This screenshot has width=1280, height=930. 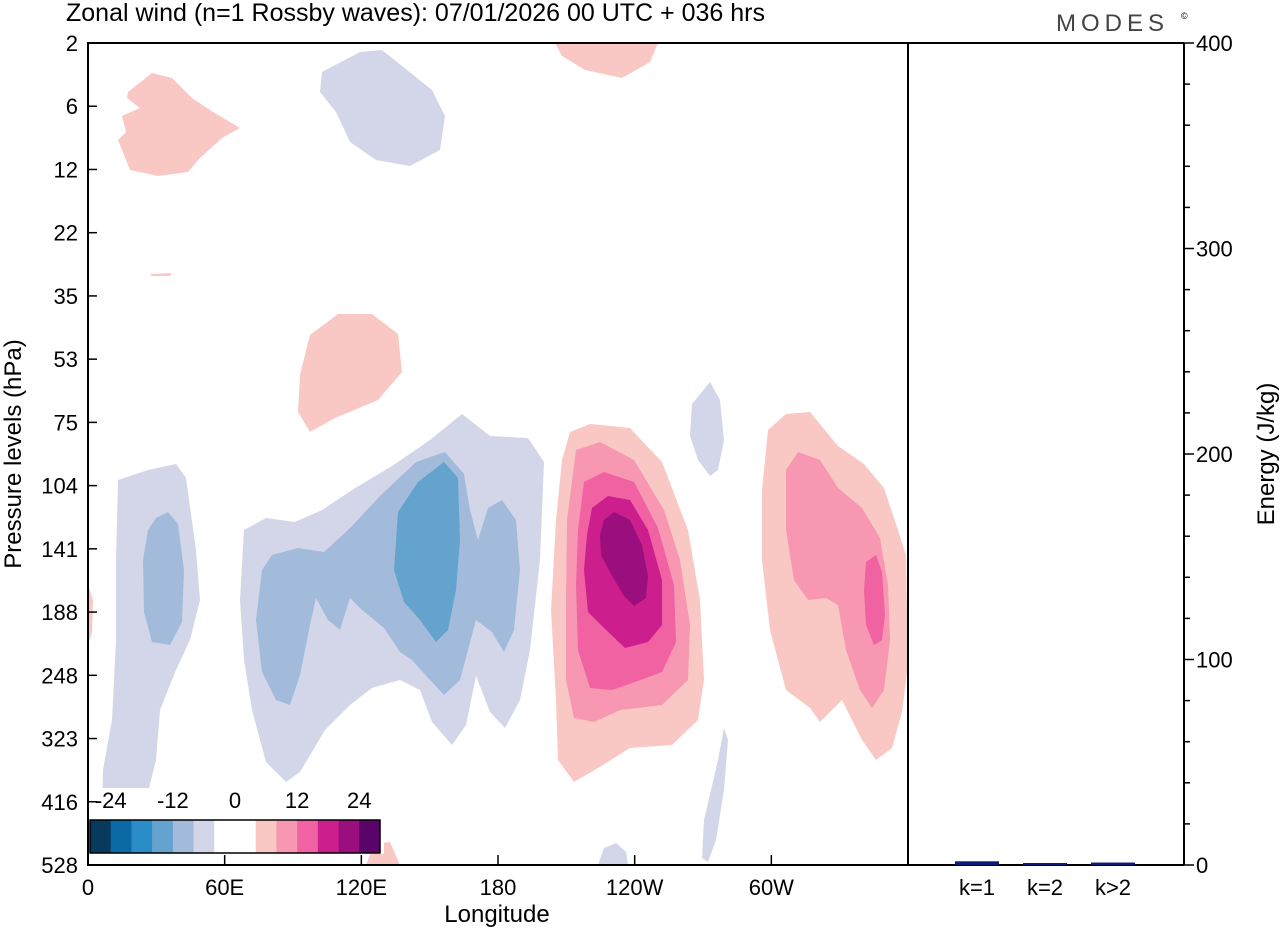 I want to click on contour-neg-lower-streak, so click(x=715, y=795).